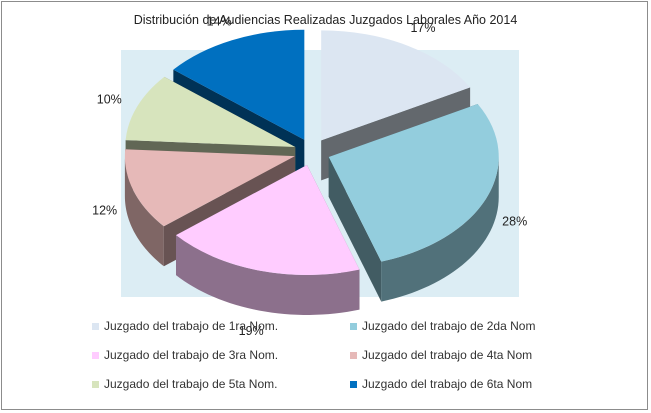 The height and width of the screenshot is (413, 651). What do you see at coordinates (251, 331) in the screenshot?
I see `data-label-3: 19%` at bounding box center [251, 331].